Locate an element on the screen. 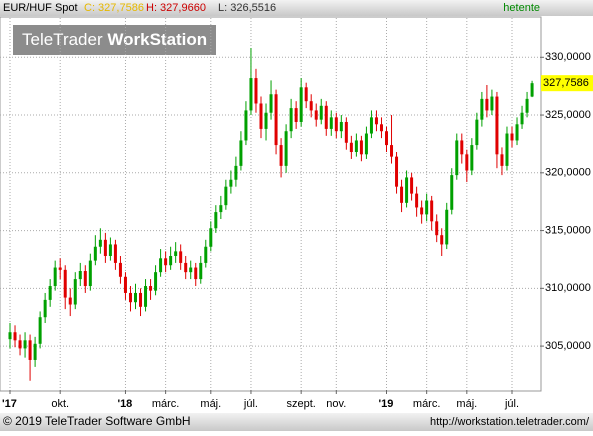  logo: TeleTrader WorkStation is located at coordinates (114, 39).